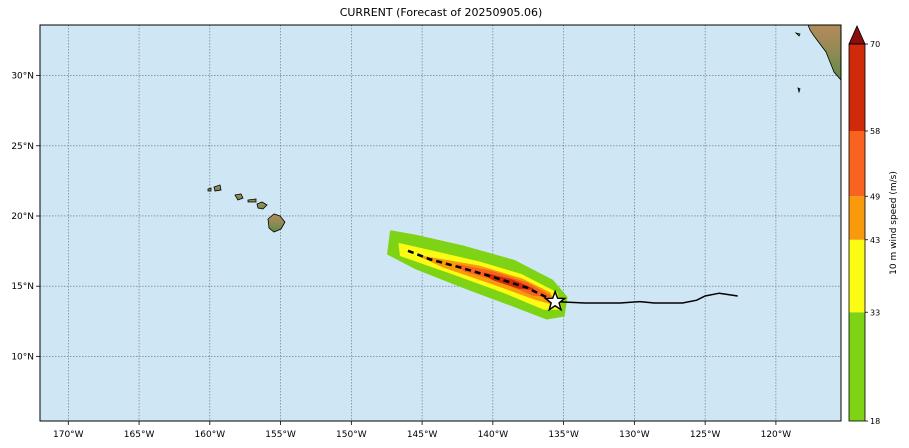 This screenshot has height=448, width=909. What do you see at coordinates (875, 421) in the screenshot?
I see `colorbar-tick-label: 18` at bounding box center [875, 421].